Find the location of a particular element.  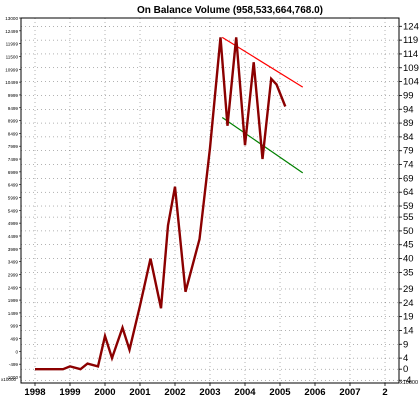

trendline is located at coordinates (262, 145).